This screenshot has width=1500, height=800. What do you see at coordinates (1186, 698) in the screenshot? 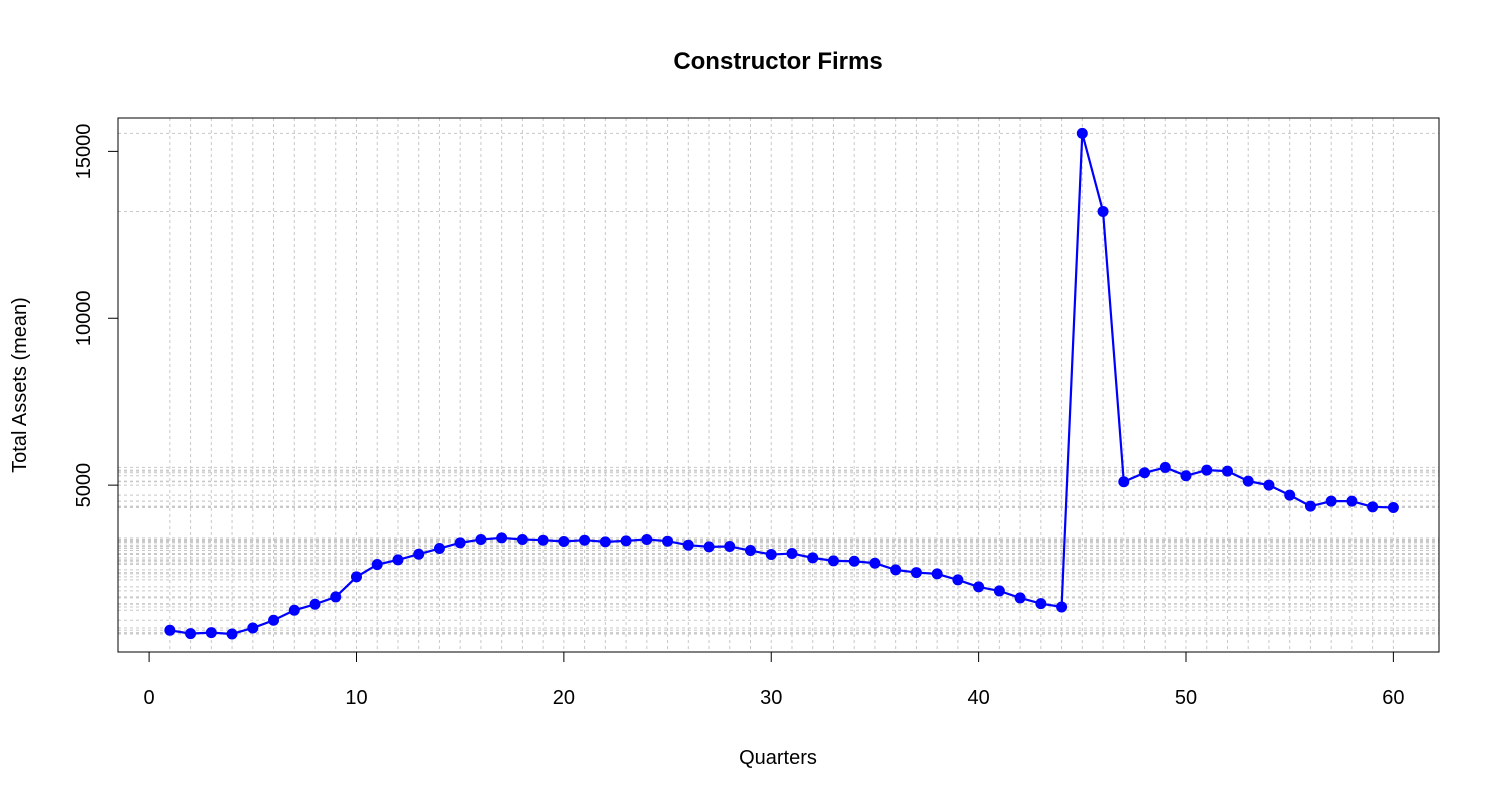
I see `x-tick-label: 50` at bounding box center [1186, 698].